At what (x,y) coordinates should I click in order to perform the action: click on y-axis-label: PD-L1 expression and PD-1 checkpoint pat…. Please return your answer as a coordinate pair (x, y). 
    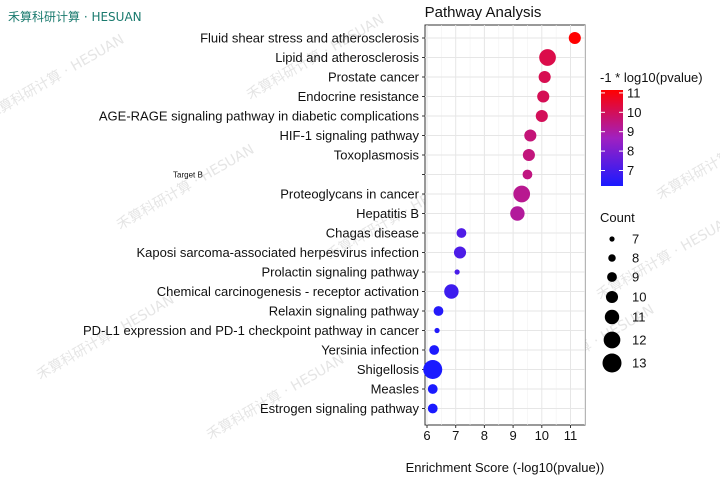
    Looking at the image, I should click on (251, 330).